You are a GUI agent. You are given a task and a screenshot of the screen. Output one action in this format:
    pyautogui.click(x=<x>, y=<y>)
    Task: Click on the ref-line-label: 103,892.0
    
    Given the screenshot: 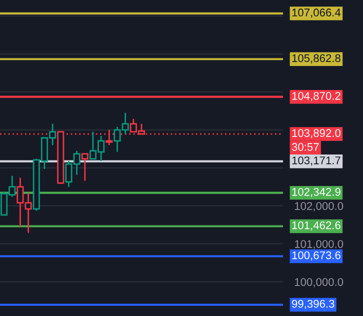 What is the action you would take?
    pyautogui.click(x=316, y=133)
    